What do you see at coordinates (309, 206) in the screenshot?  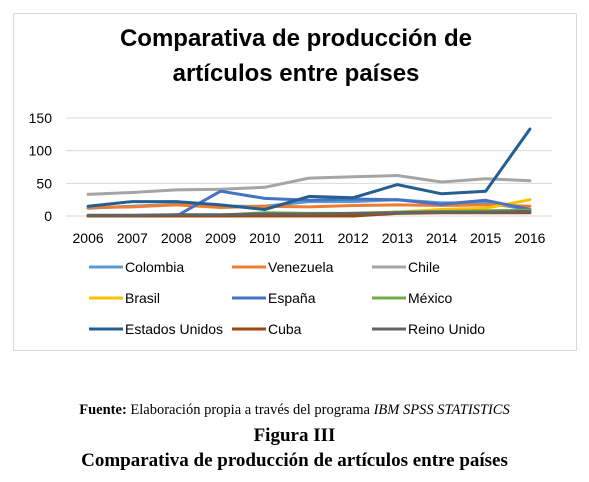 I see `series-line-venezuela` at bounding box center [309, 206].